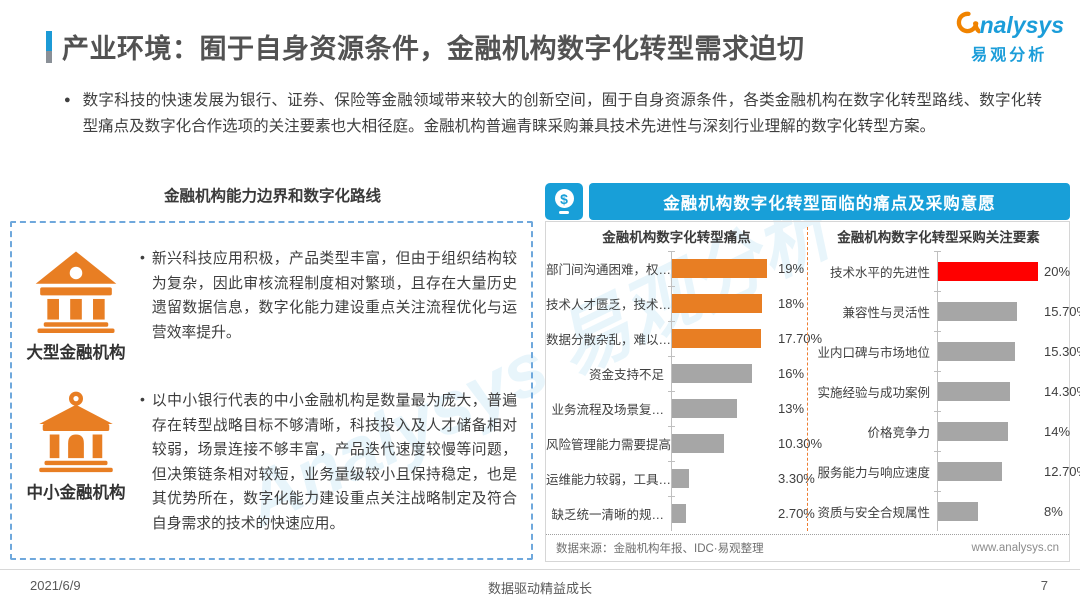 The height and width of the screenshot is (608, 1080). I want to click on chart-row: 实施经验与成功案例 14.30%, so click(944, 391).